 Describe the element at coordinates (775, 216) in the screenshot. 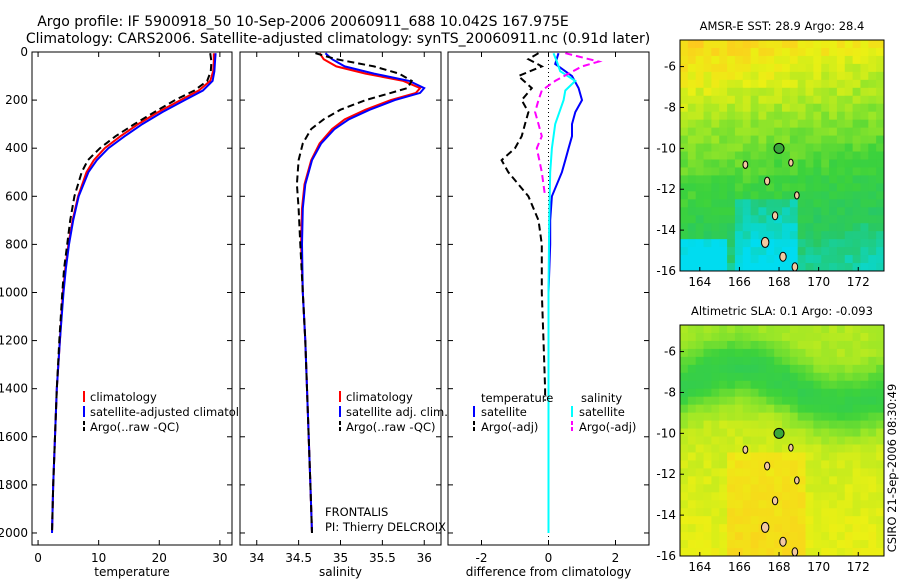

I see `island-outline` at that location.